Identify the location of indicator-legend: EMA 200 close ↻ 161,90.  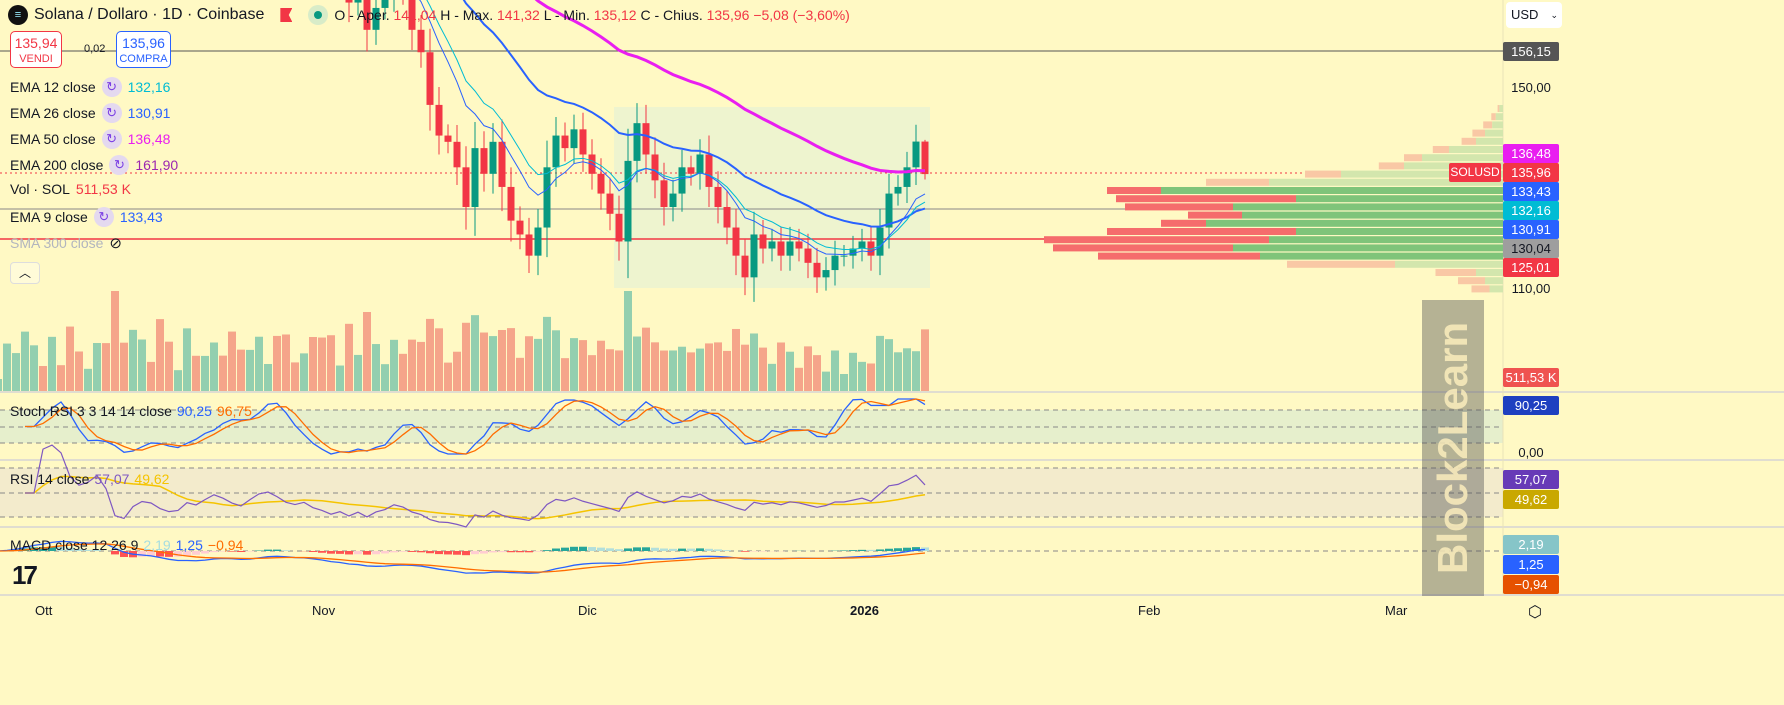
(94, 165).